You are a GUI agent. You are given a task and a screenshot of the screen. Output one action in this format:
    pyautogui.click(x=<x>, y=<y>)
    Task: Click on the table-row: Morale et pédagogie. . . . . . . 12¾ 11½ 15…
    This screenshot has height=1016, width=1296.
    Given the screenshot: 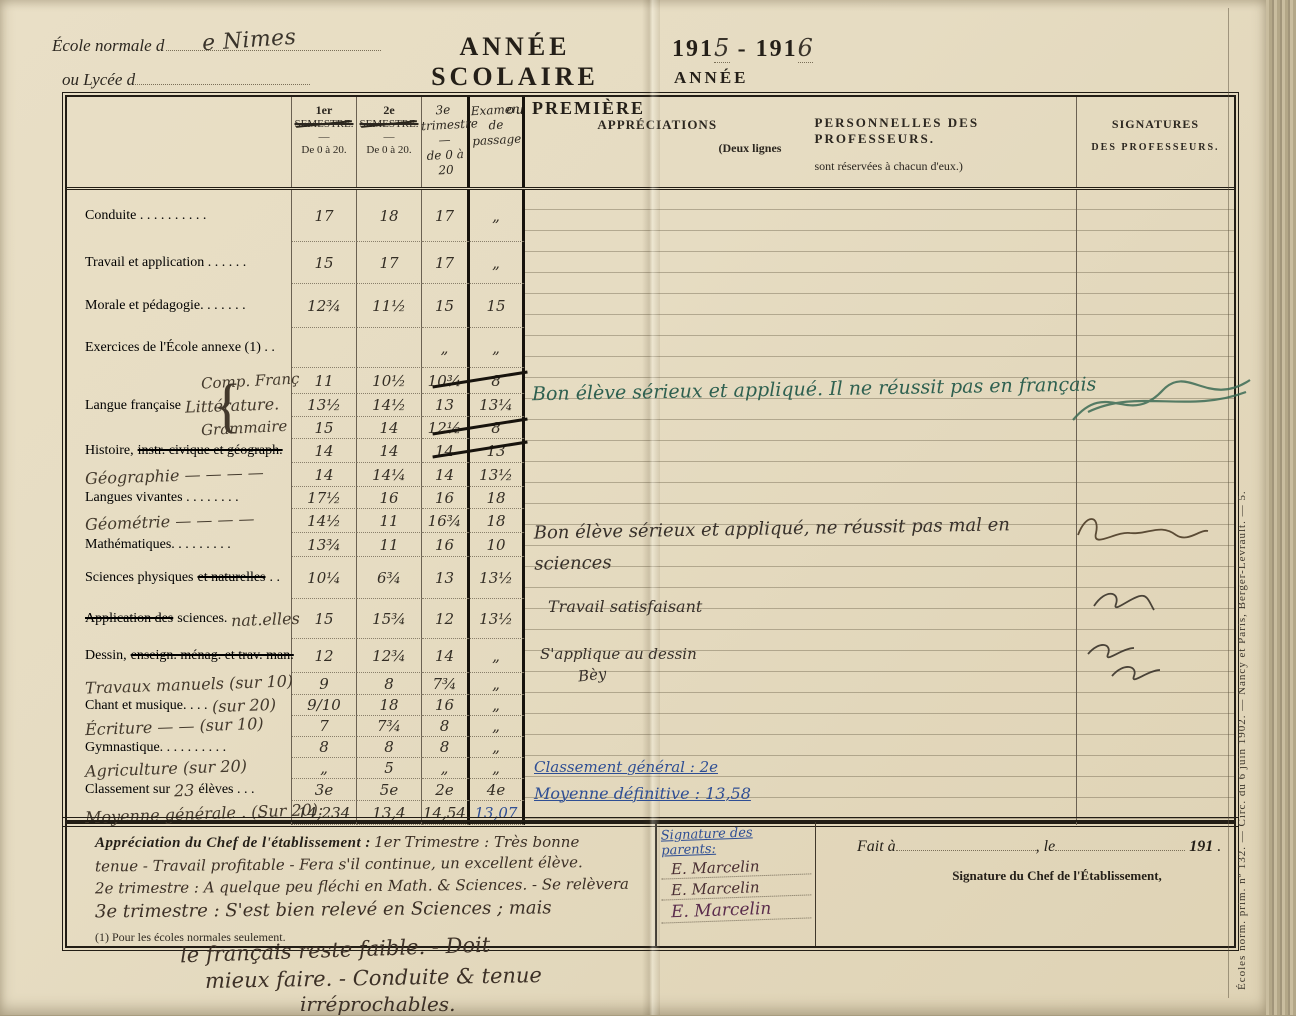 What is the action you would take?
    pyautogui.click(x=650, y=306)
    